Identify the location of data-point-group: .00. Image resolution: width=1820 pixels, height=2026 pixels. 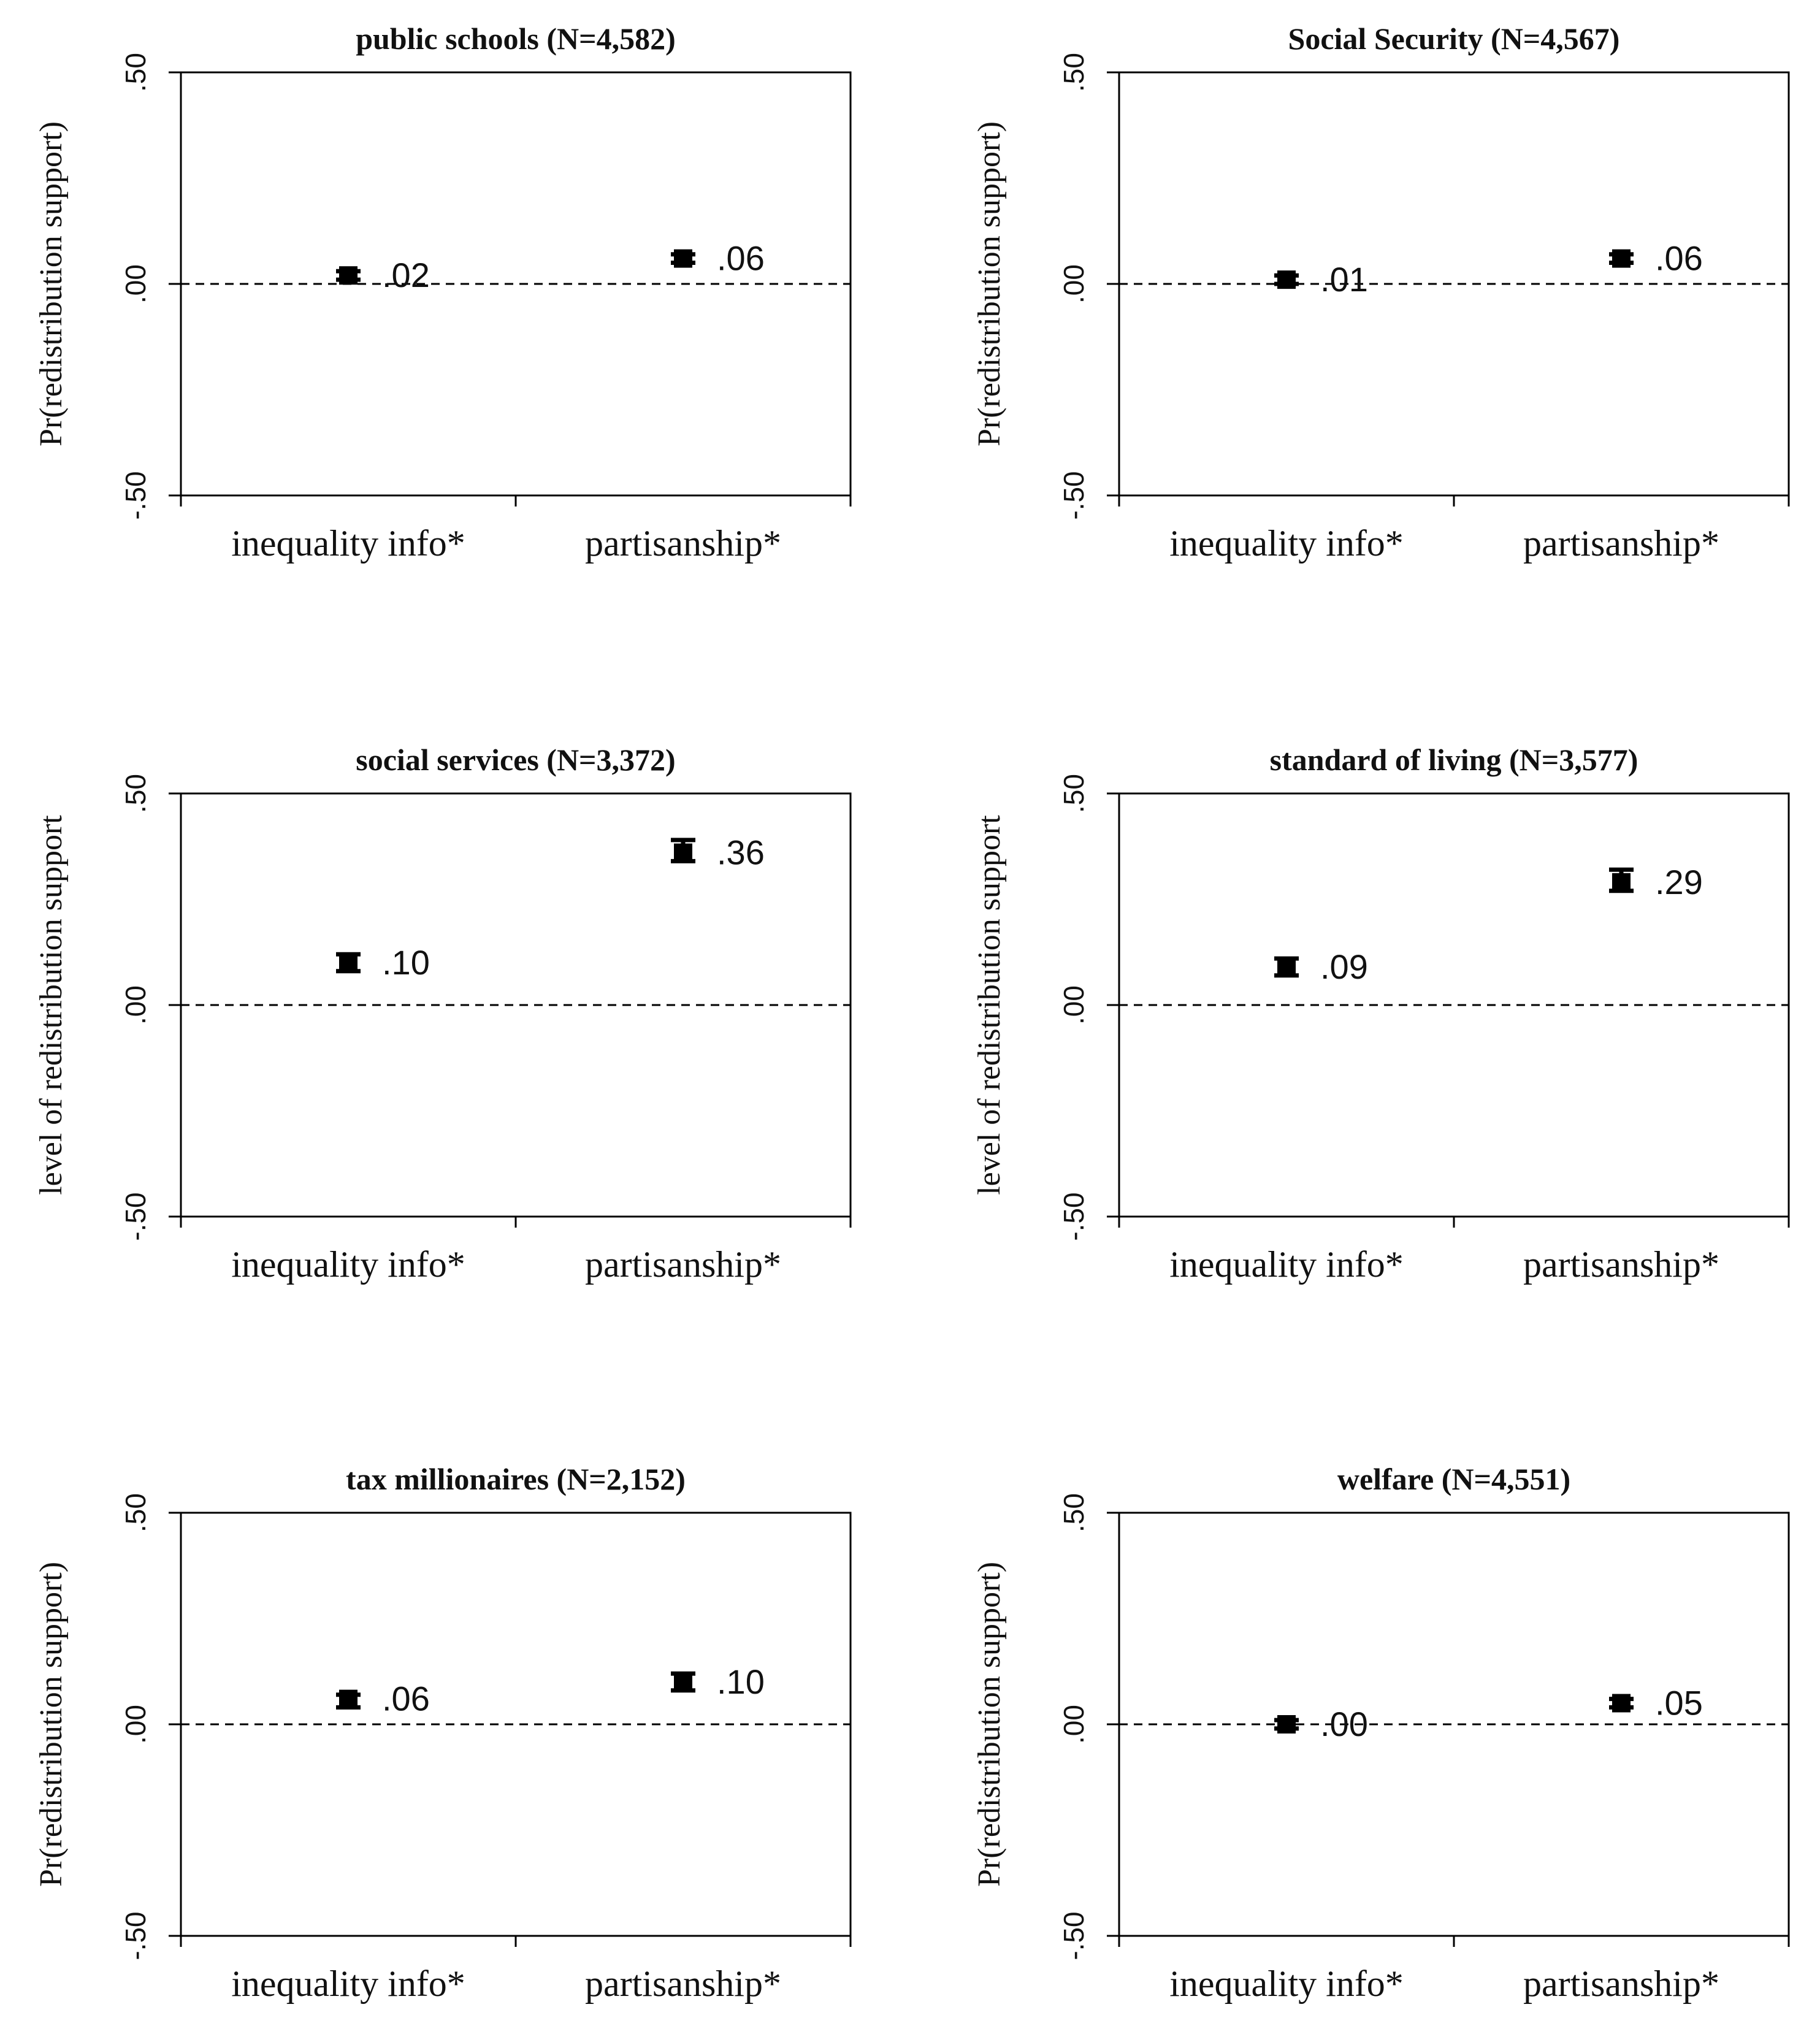
(1321, 1724).